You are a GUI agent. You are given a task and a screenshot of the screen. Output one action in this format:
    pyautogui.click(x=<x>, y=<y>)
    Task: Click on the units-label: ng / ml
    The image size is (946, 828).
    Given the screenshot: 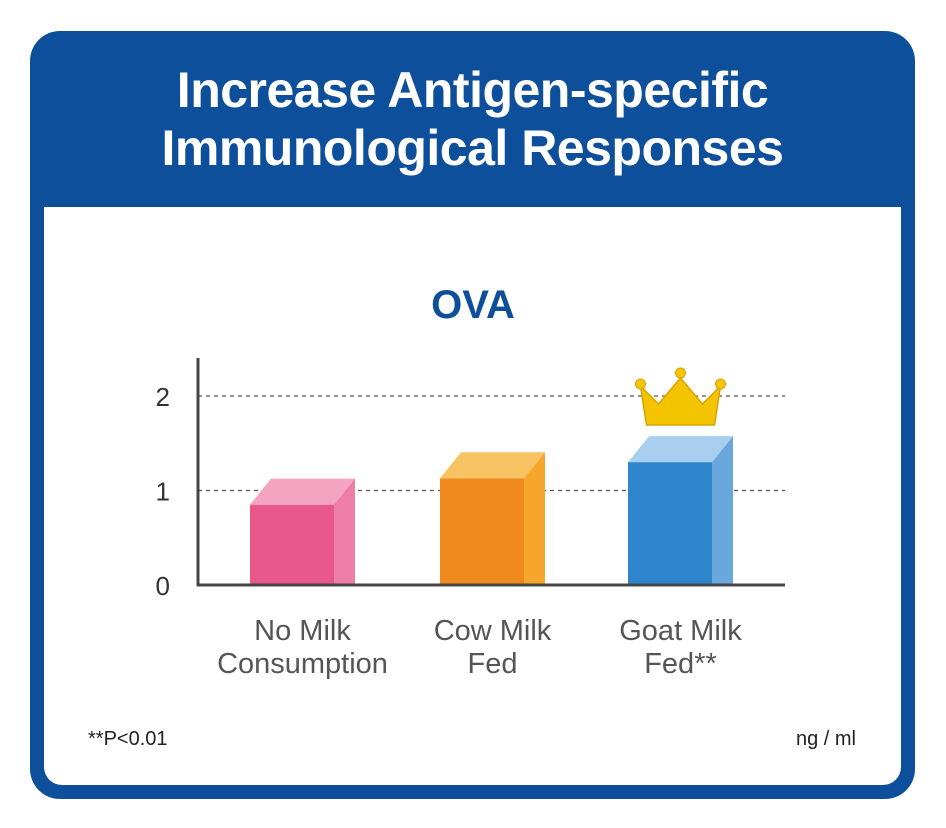 What is the action you would take?
    pyautogui.click(x=825, y=739)
    